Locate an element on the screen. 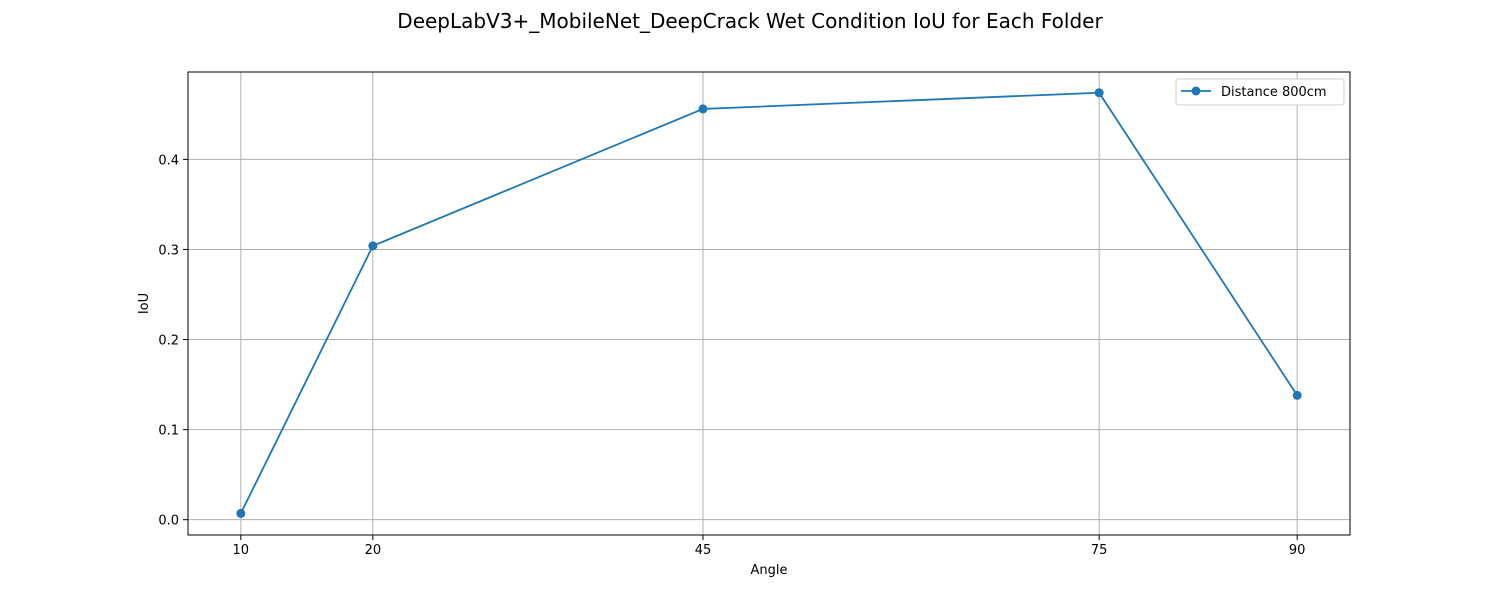  y-axis-label: IoU is located at coordinates (144, 303).